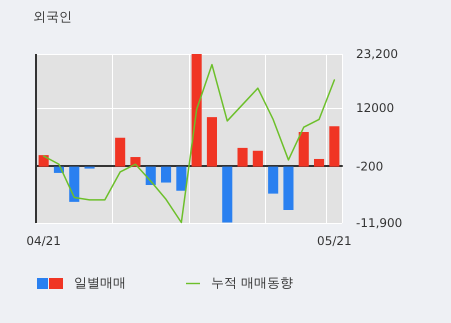  I want to click on y-tick-label: -11,900, so click(379, 223).